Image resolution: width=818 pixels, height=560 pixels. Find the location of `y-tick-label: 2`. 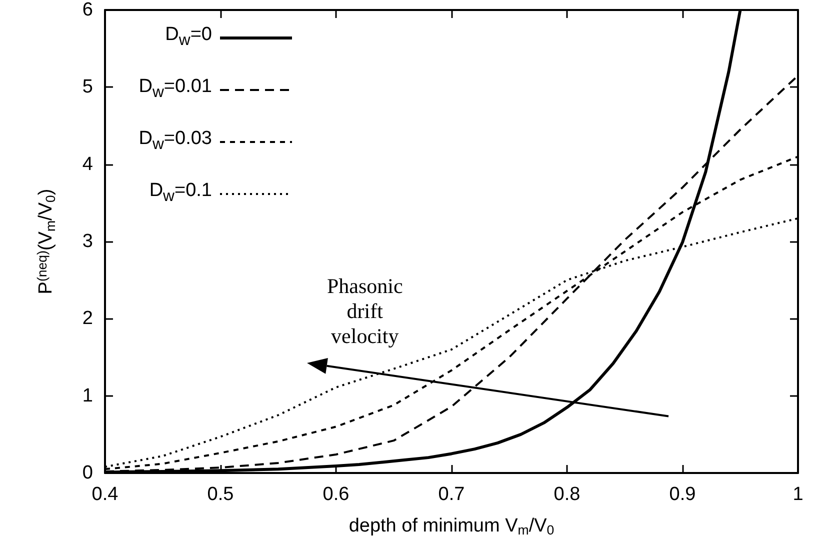

y-tick-label: 2 is located at coordinates (87, 319).